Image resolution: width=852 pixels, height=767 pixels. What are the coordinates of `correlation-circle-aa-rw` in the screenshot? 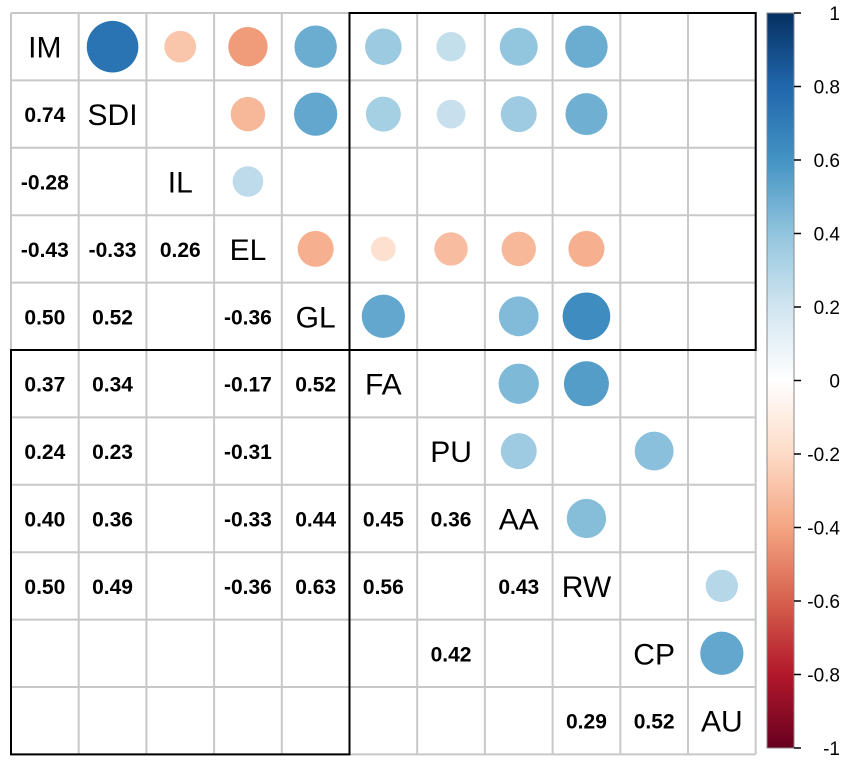 It's located at (586, 518).